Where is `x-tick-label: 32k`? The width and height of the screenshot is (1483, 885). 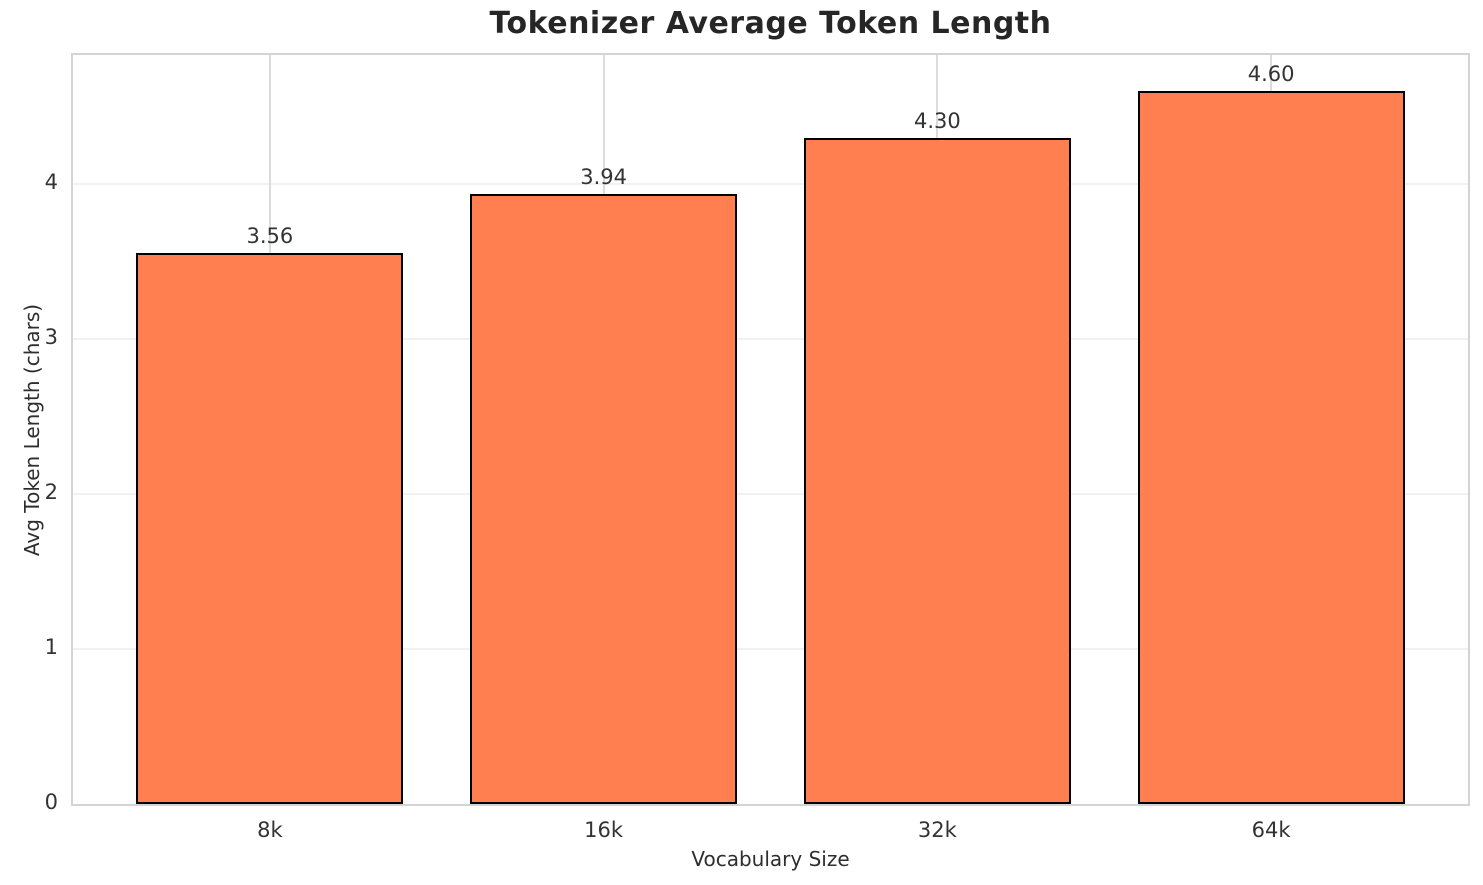
x-tick-label: 32k is located at coordinates (937, 830).